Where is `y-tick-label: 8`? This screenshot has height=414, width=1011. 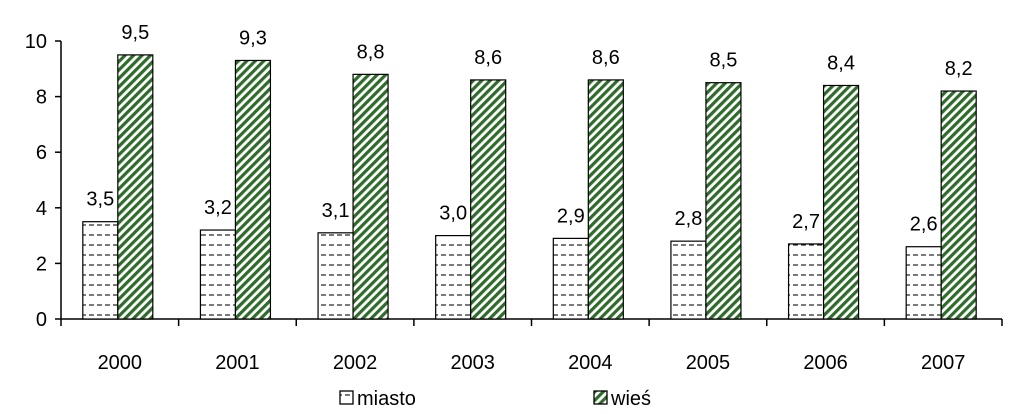
y-tick-label: 8 is located at coordinates (41, 98).